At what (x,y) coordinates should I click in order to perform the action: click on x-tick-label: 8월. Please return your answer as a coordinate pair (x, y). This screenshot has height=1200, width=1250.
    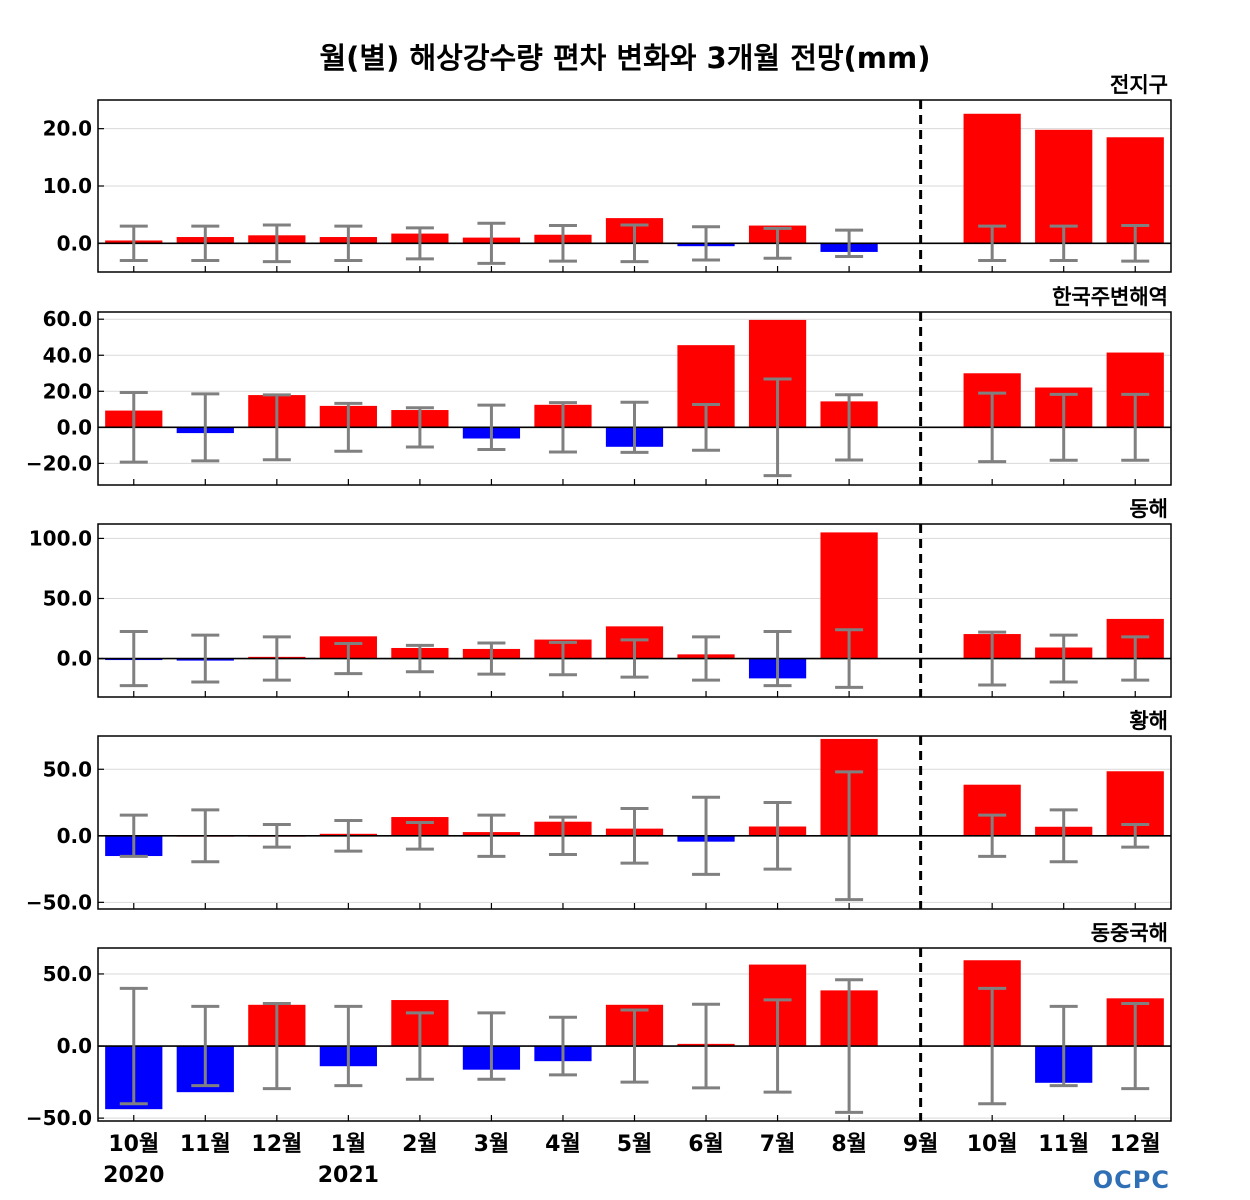
    Looking at the image, I should click on (849, 1144).